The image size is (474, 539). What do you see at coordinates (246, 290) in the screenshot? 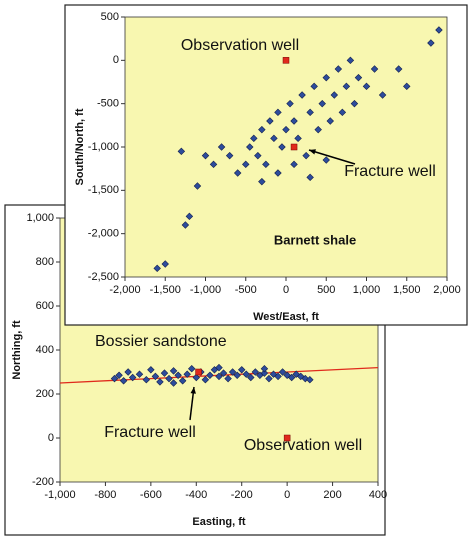
I see `x-tick-label: -500` at bounding box center [246, 290].